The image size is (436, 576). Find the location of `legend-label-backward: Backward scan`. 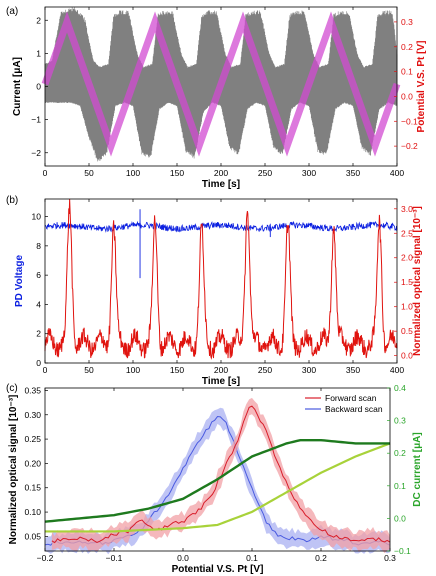

legend-label-backward: Backward scan is located at coordinates (354, 409).